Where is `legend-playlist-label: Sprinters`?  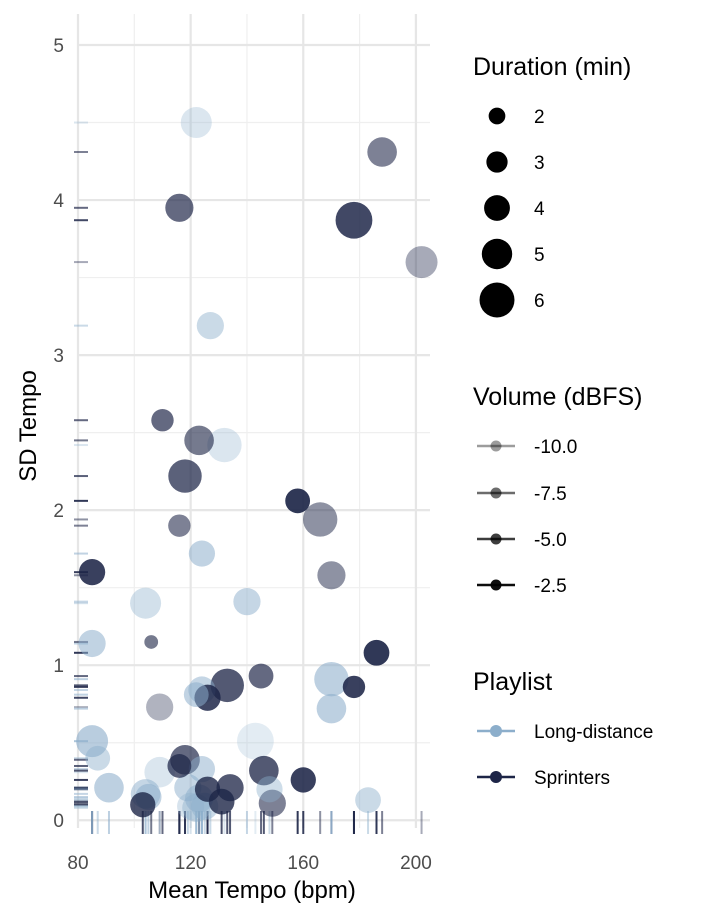 legend-playlist-label: Sprinters is located at coordinates (572, 778).